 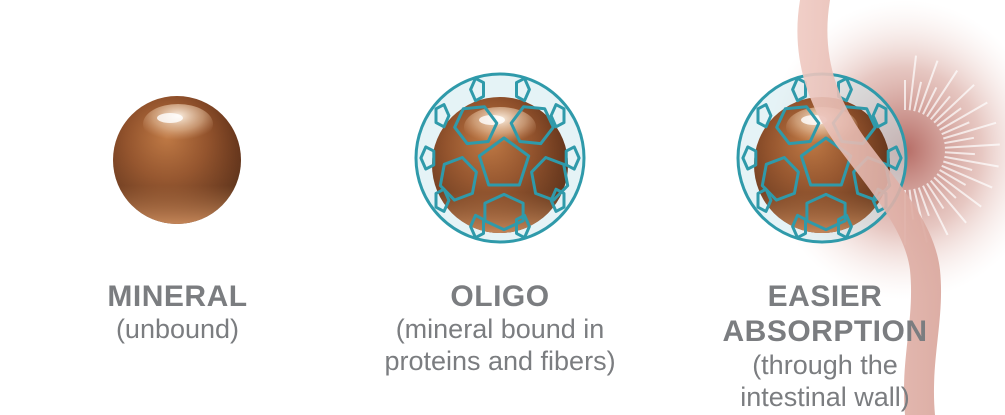 I want to click on mineral-sphere-icon, so click(x=177, y=160).